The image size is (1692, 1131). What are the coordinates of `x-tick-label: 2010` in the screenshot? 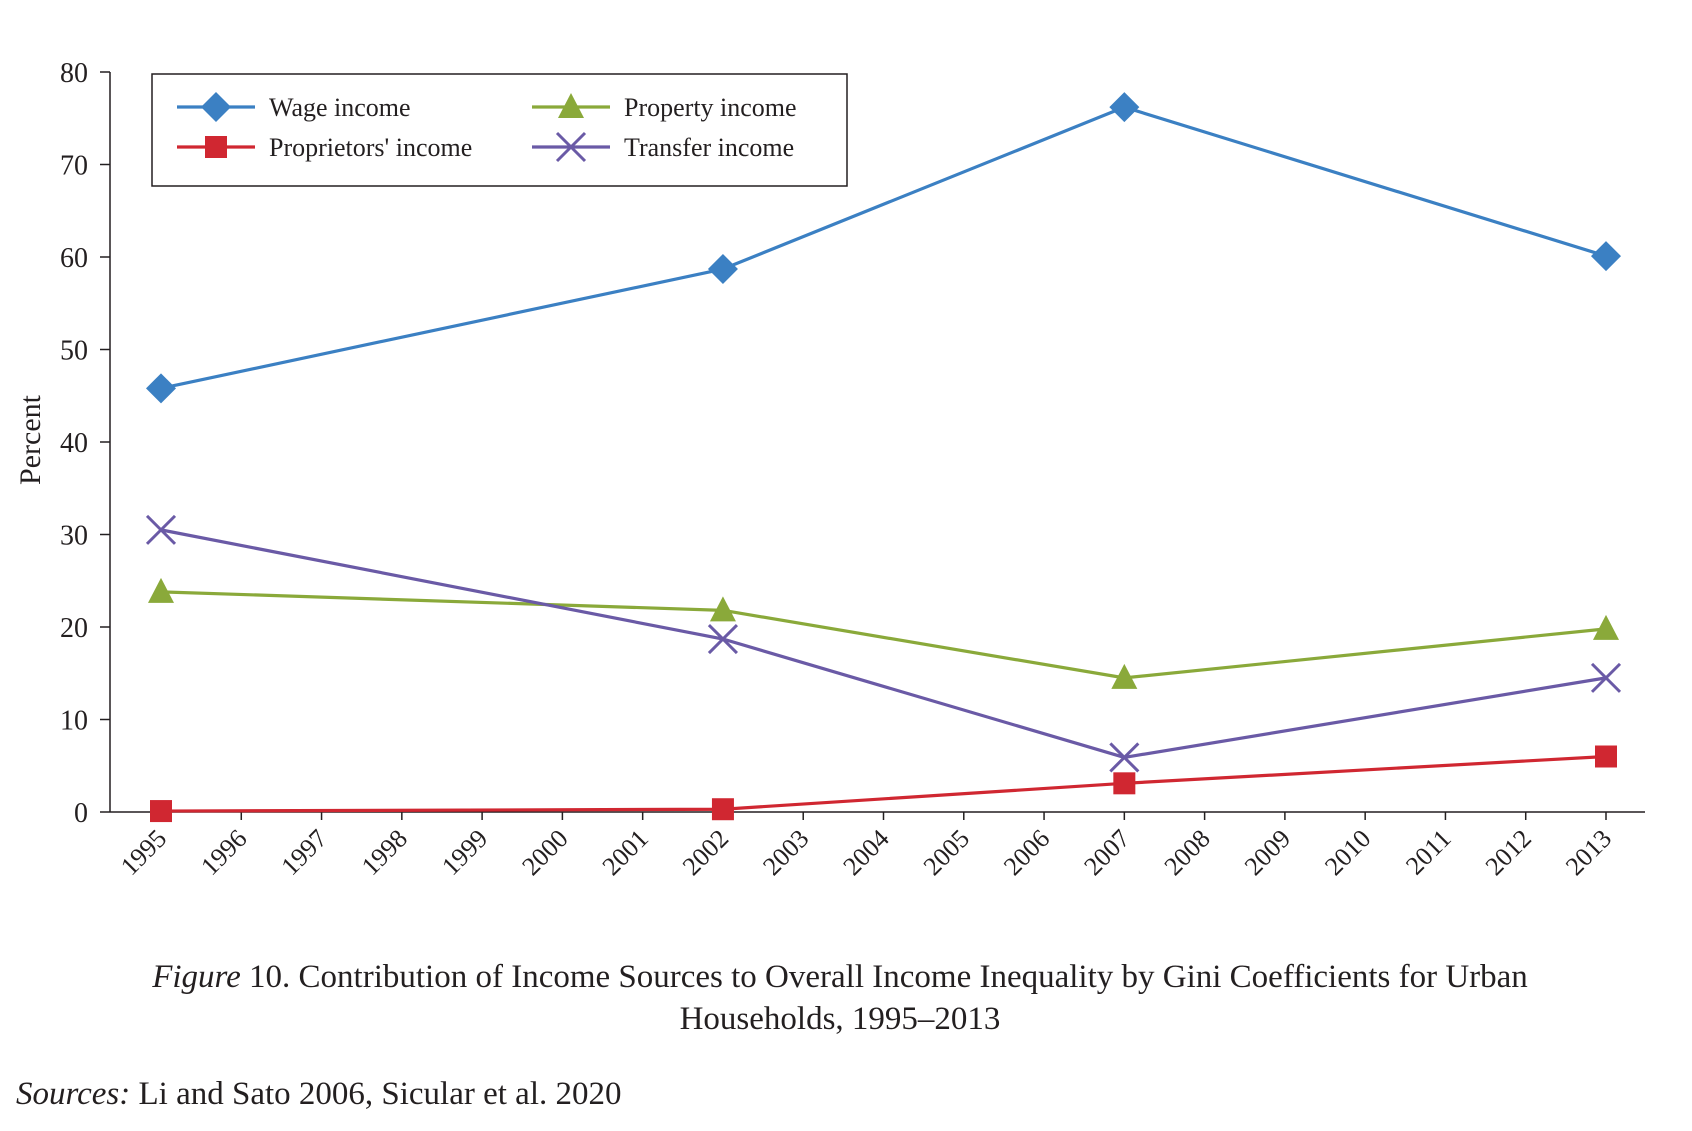 It's located at (1347, 852).